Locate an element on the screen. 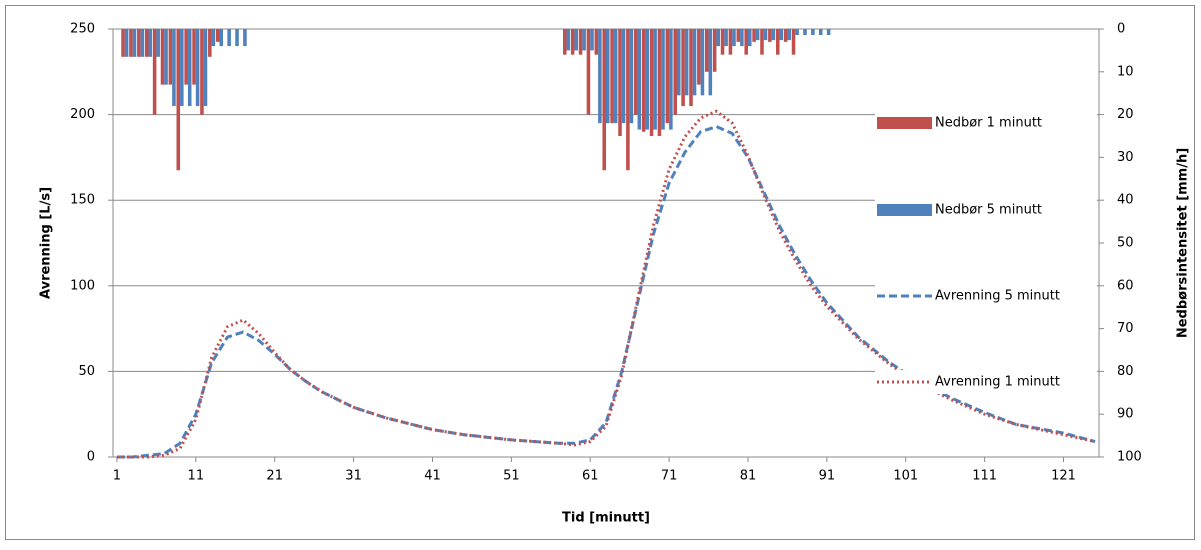 This screenshot has width=1201, height=550. y-tick-label: 250 is located at coordinates (82, 29).